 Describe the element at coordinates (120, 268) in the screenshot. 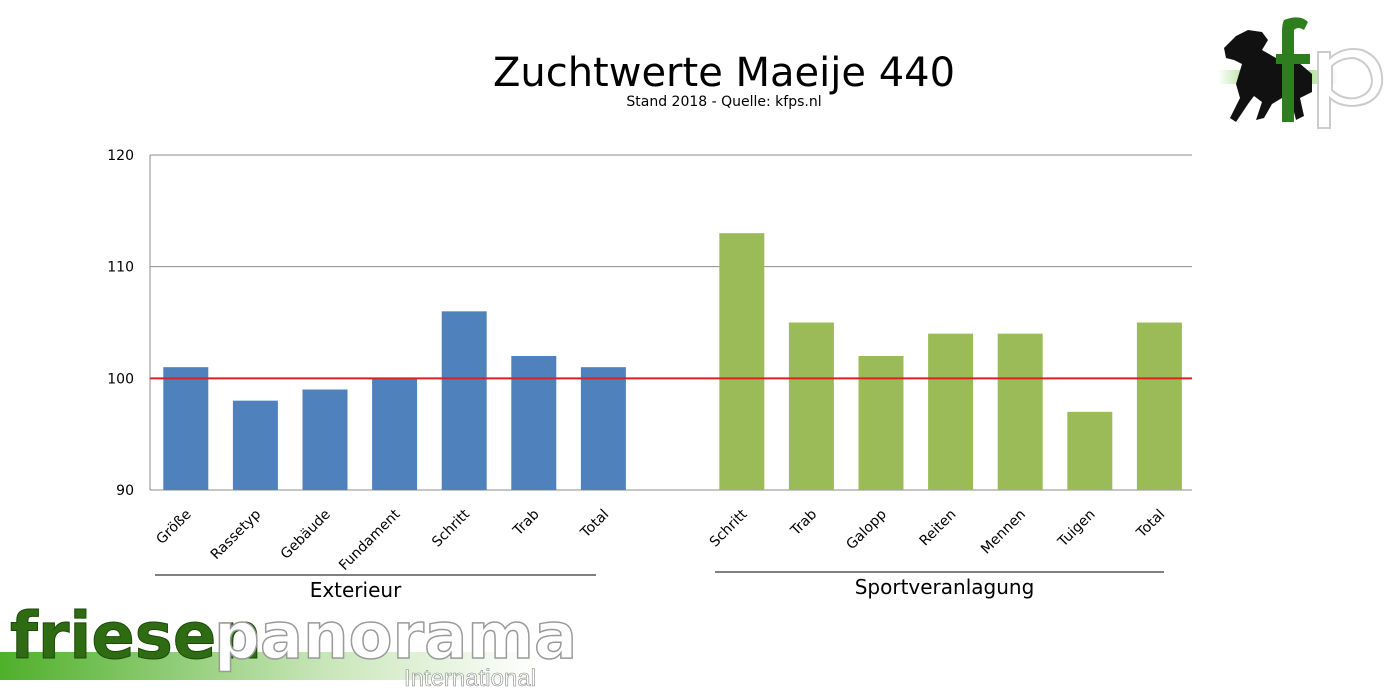

I see `y-tick-label: 110` at that location.